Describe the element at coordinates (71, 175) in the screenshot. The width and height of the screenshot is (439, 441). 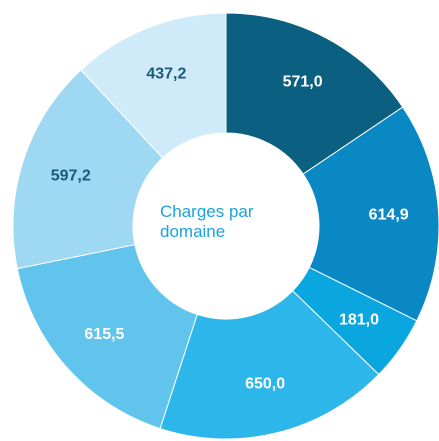
I see `data-label: 597,2` at that location.